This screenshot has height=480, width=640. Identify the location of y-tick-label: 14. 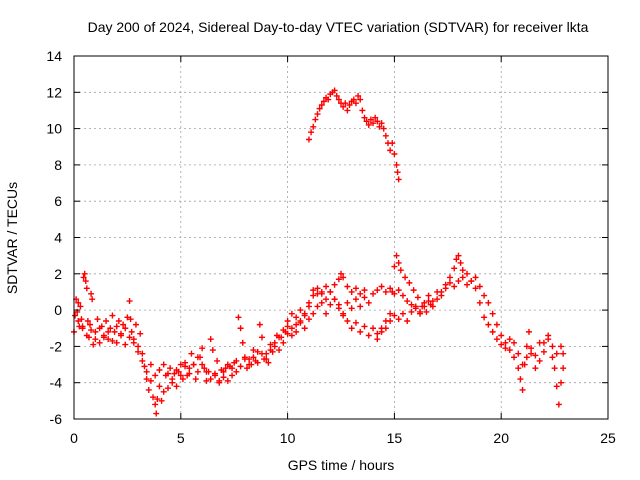
(54, 56).